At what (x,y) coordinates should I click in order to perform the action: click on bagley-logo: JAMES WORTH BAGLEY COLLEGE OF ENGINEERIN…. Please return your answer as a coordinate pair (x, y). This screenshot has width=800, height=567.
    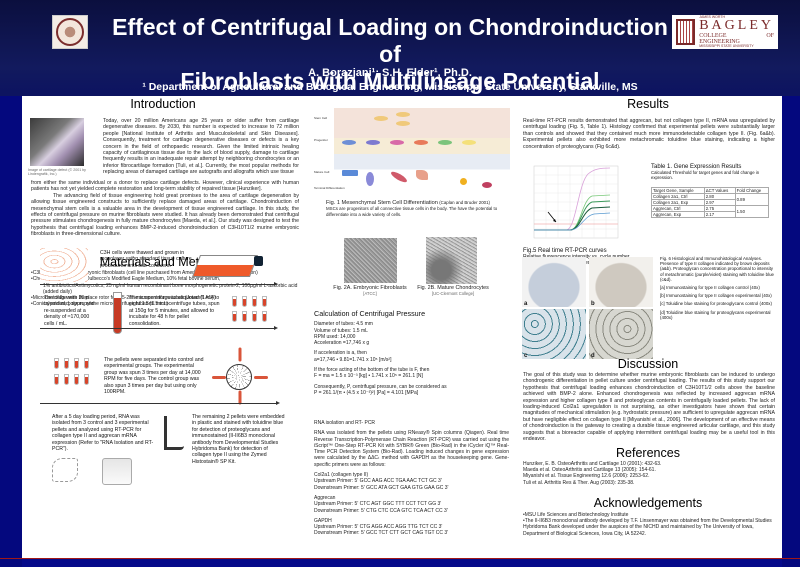
    Looking at the image, I should click on (725, 32).